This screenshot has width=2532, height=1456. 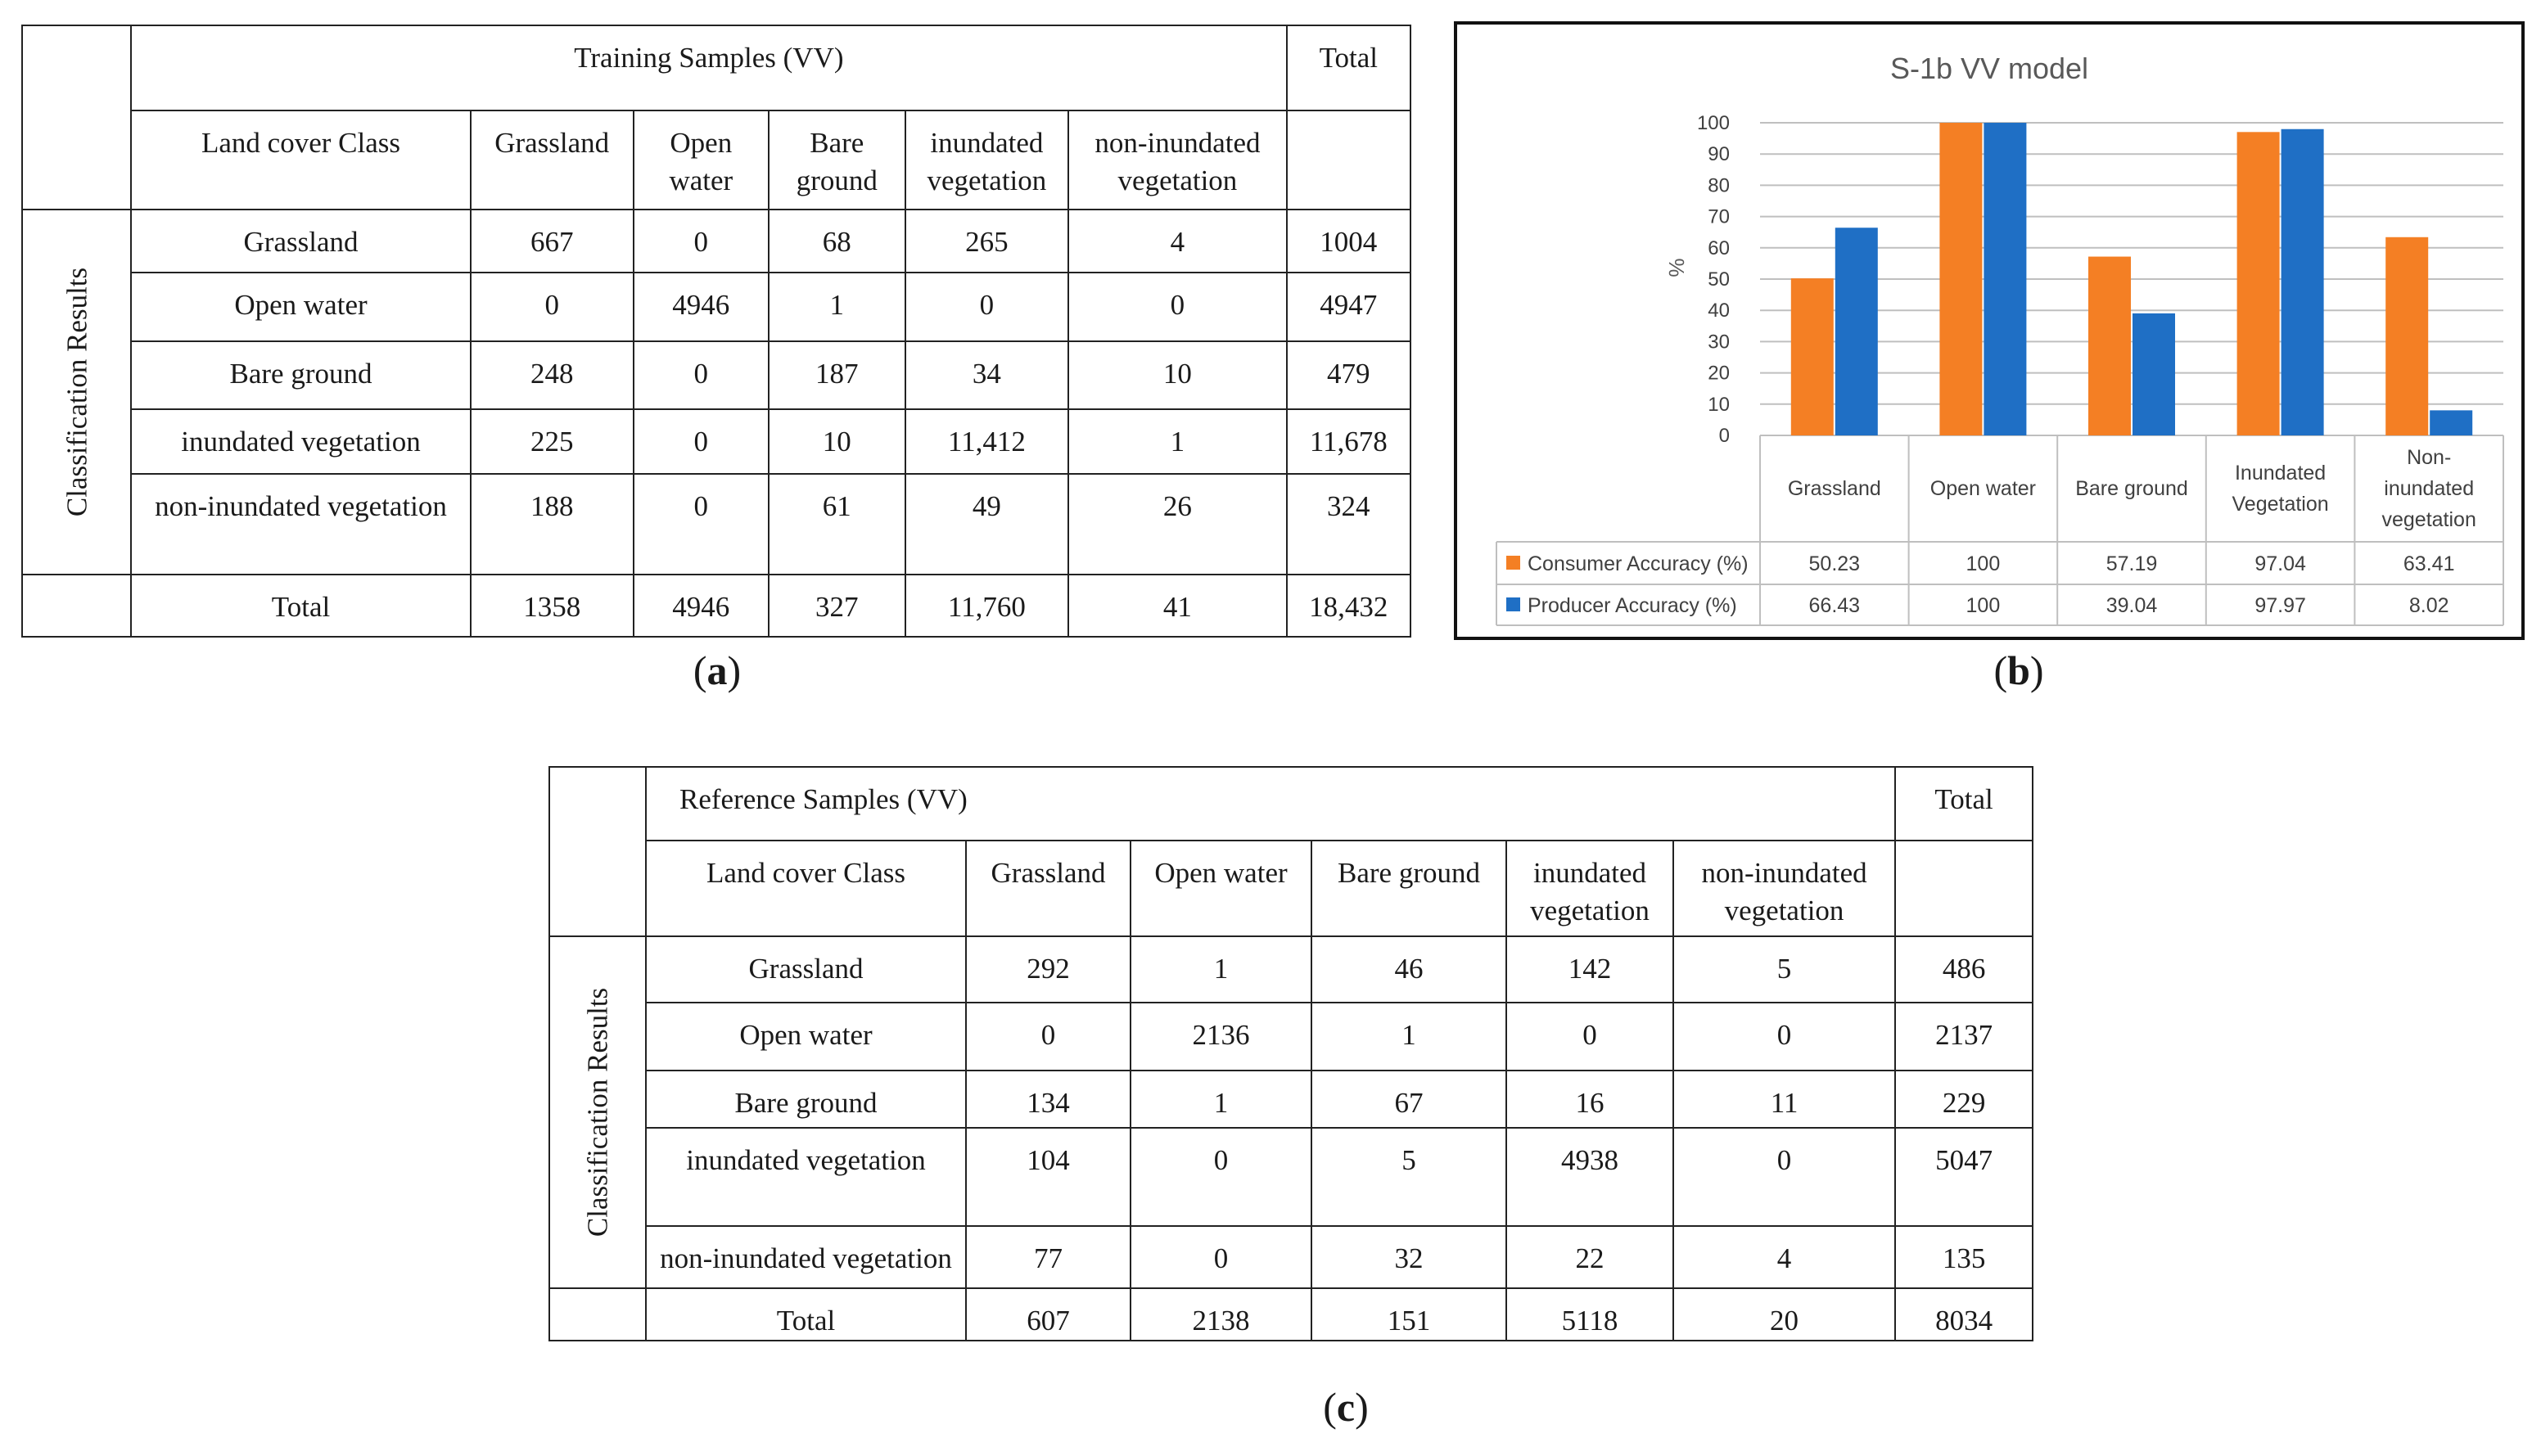 What do you see at coordinates (1348, 68) in the screenshot?
I see `total-header: Total` at bounding box center [1348, 68].